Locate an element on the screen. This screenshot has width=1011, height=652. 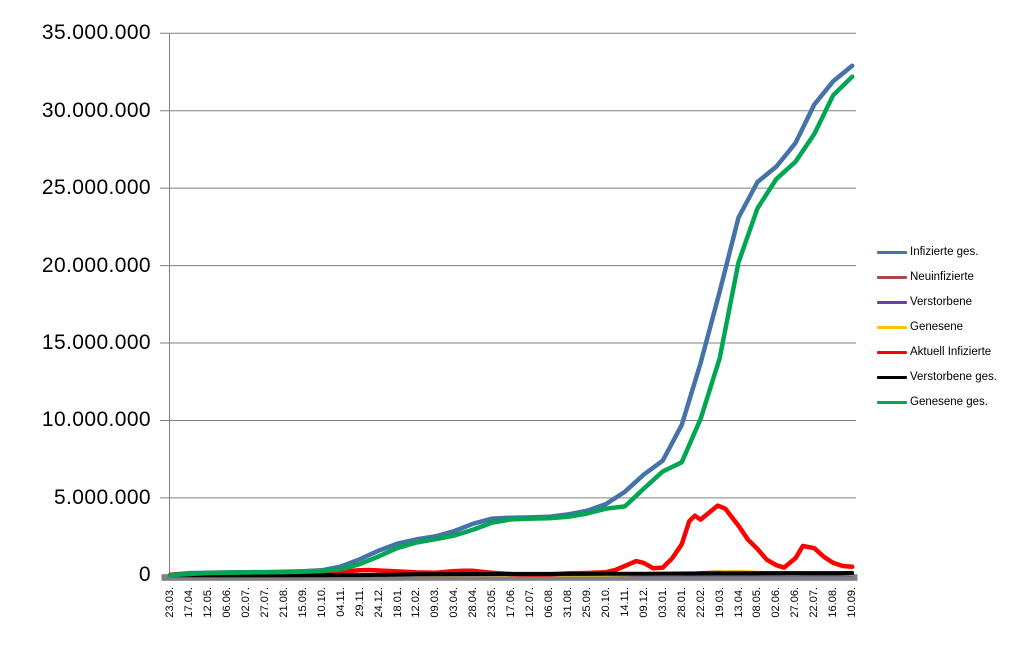
legend-swatch-genesene is located at coordinates (892, 327).